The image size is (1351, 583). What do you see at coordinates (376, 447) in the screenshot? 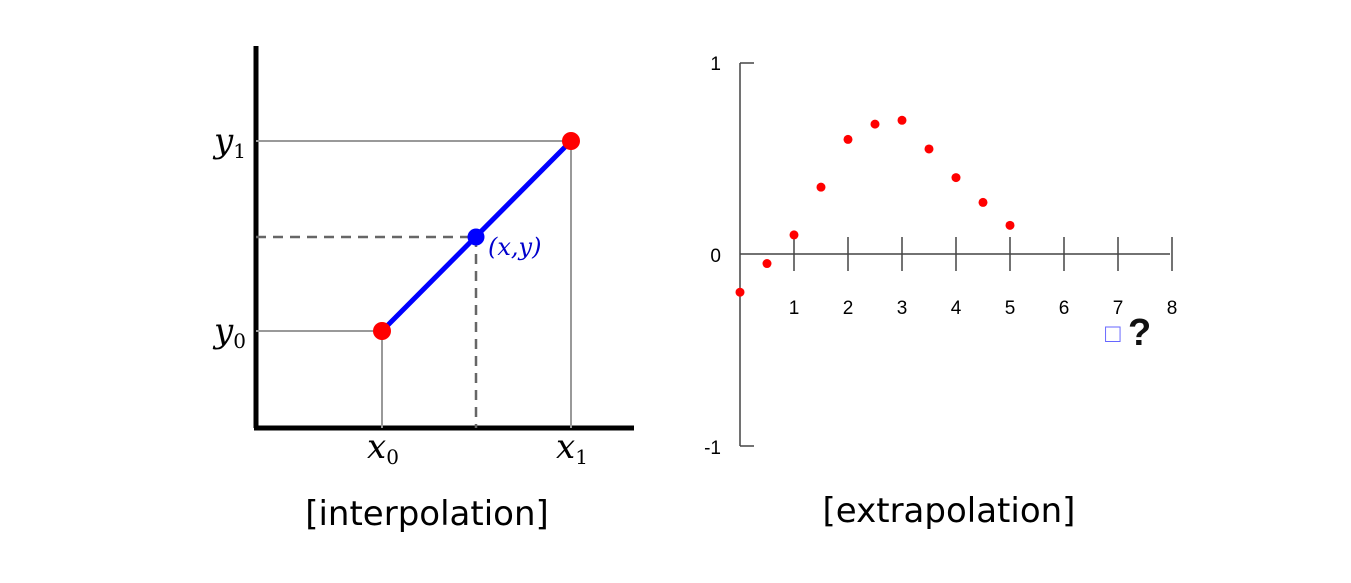
I see `interp-x0-base: x` at bounding box center [376, 447].